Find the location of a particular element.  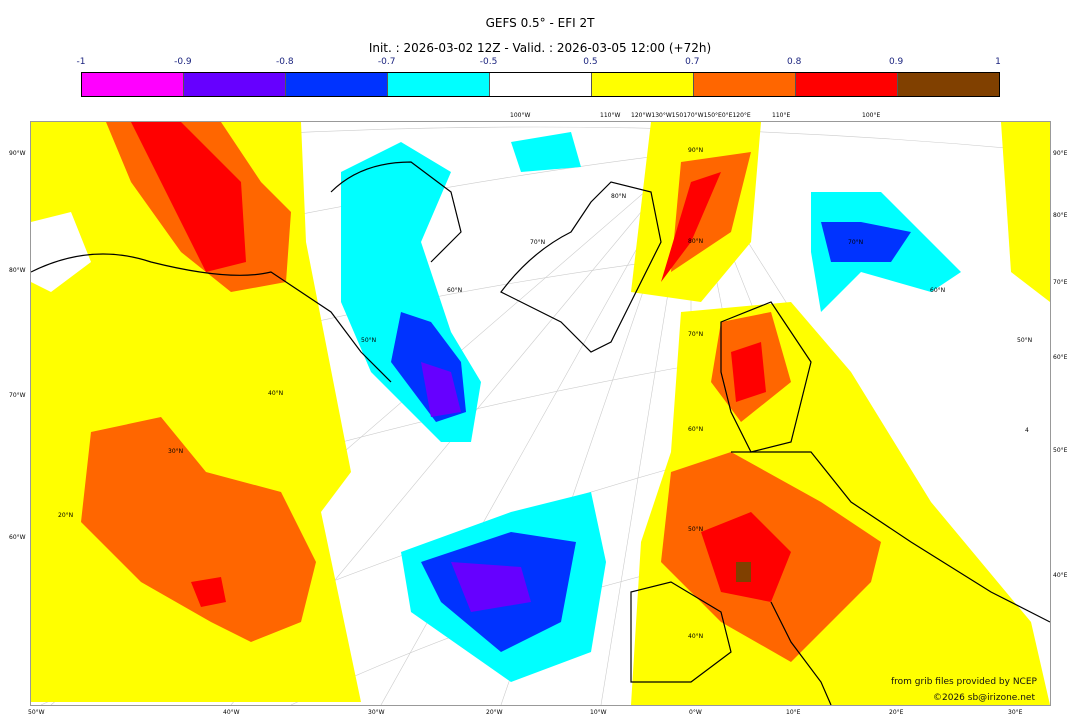

axis-label: 10°E is located at coordinates (793, 712).